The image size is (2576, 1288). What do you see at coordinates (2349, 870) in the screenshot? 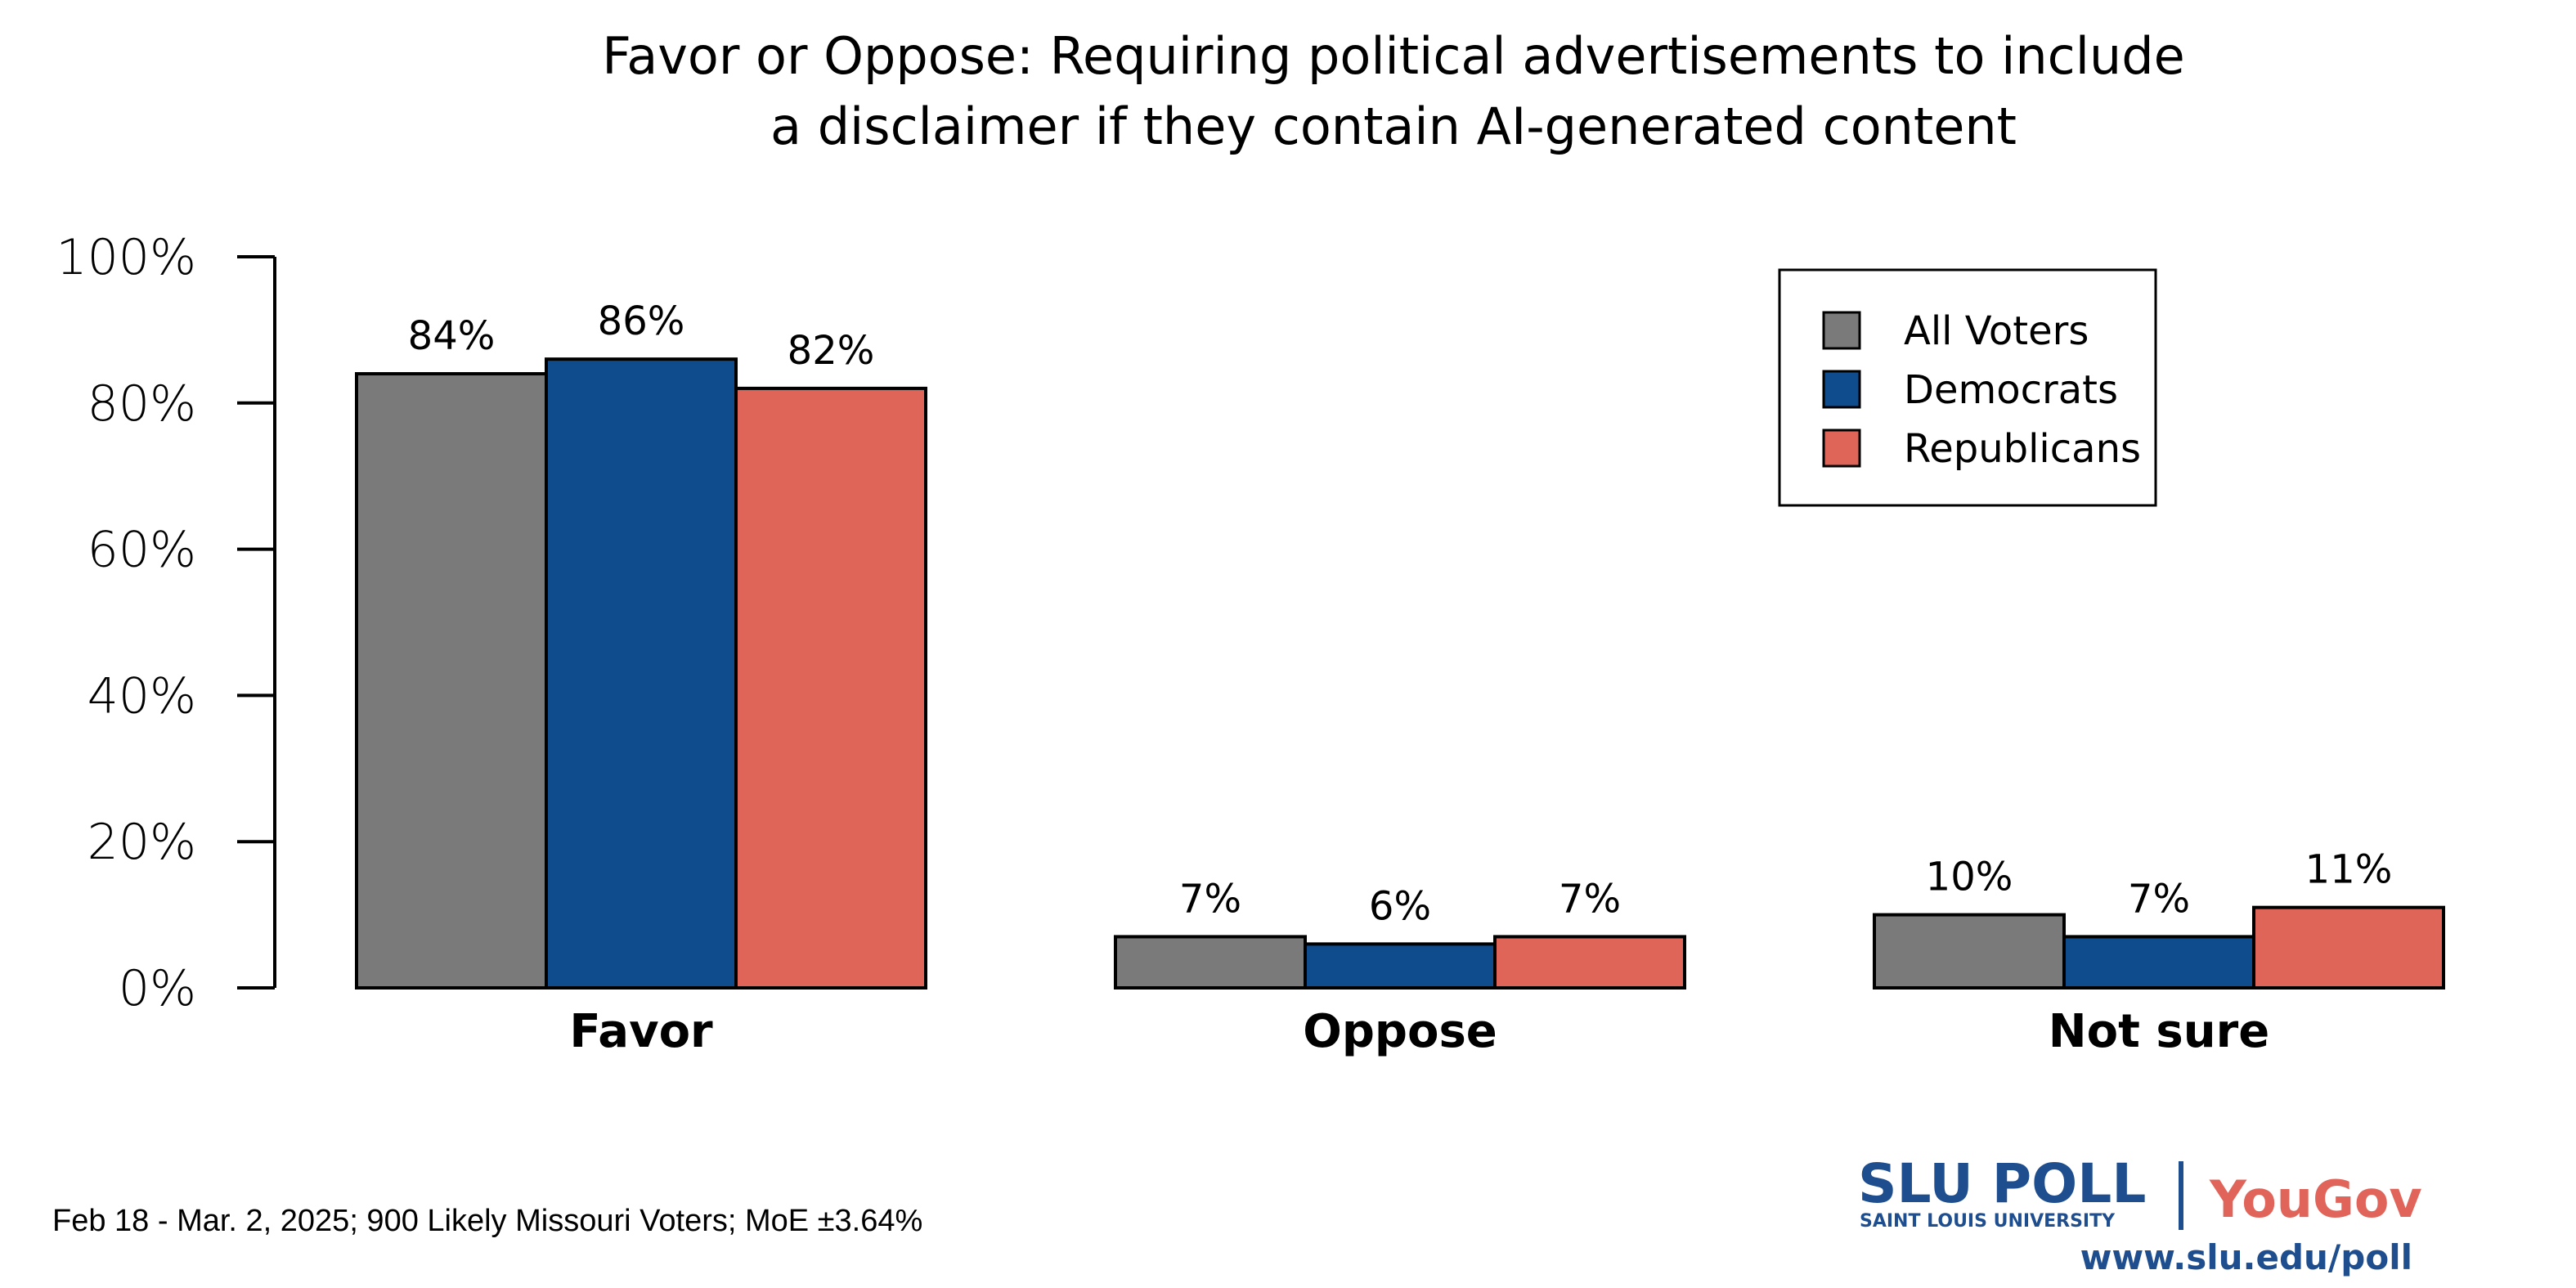
I see `value-label: 11%` at bounding box center [2349, 870].